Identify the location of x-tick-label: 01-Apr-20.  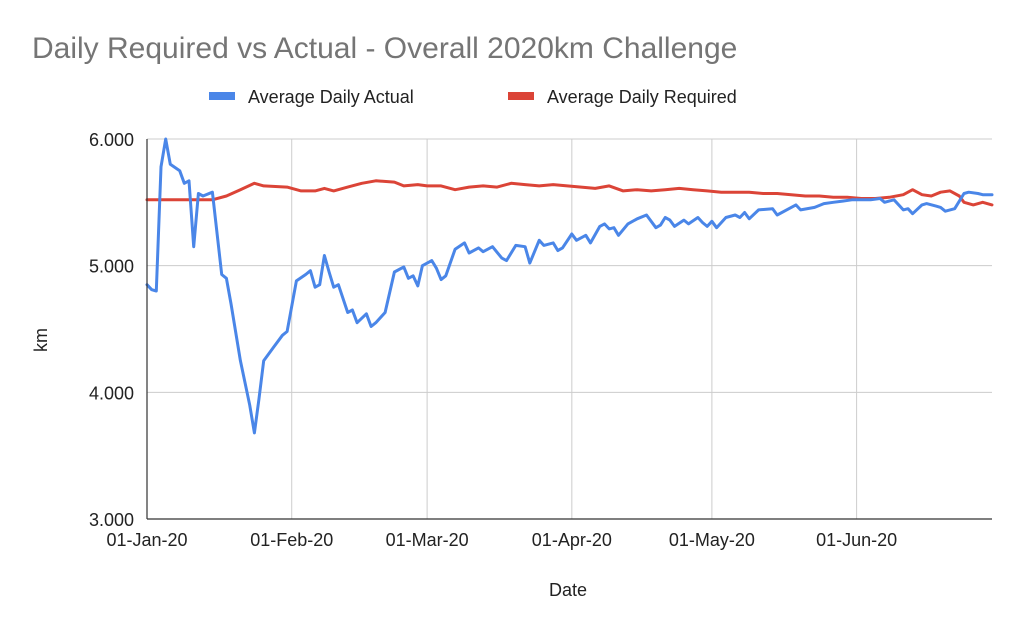
(572, 540).